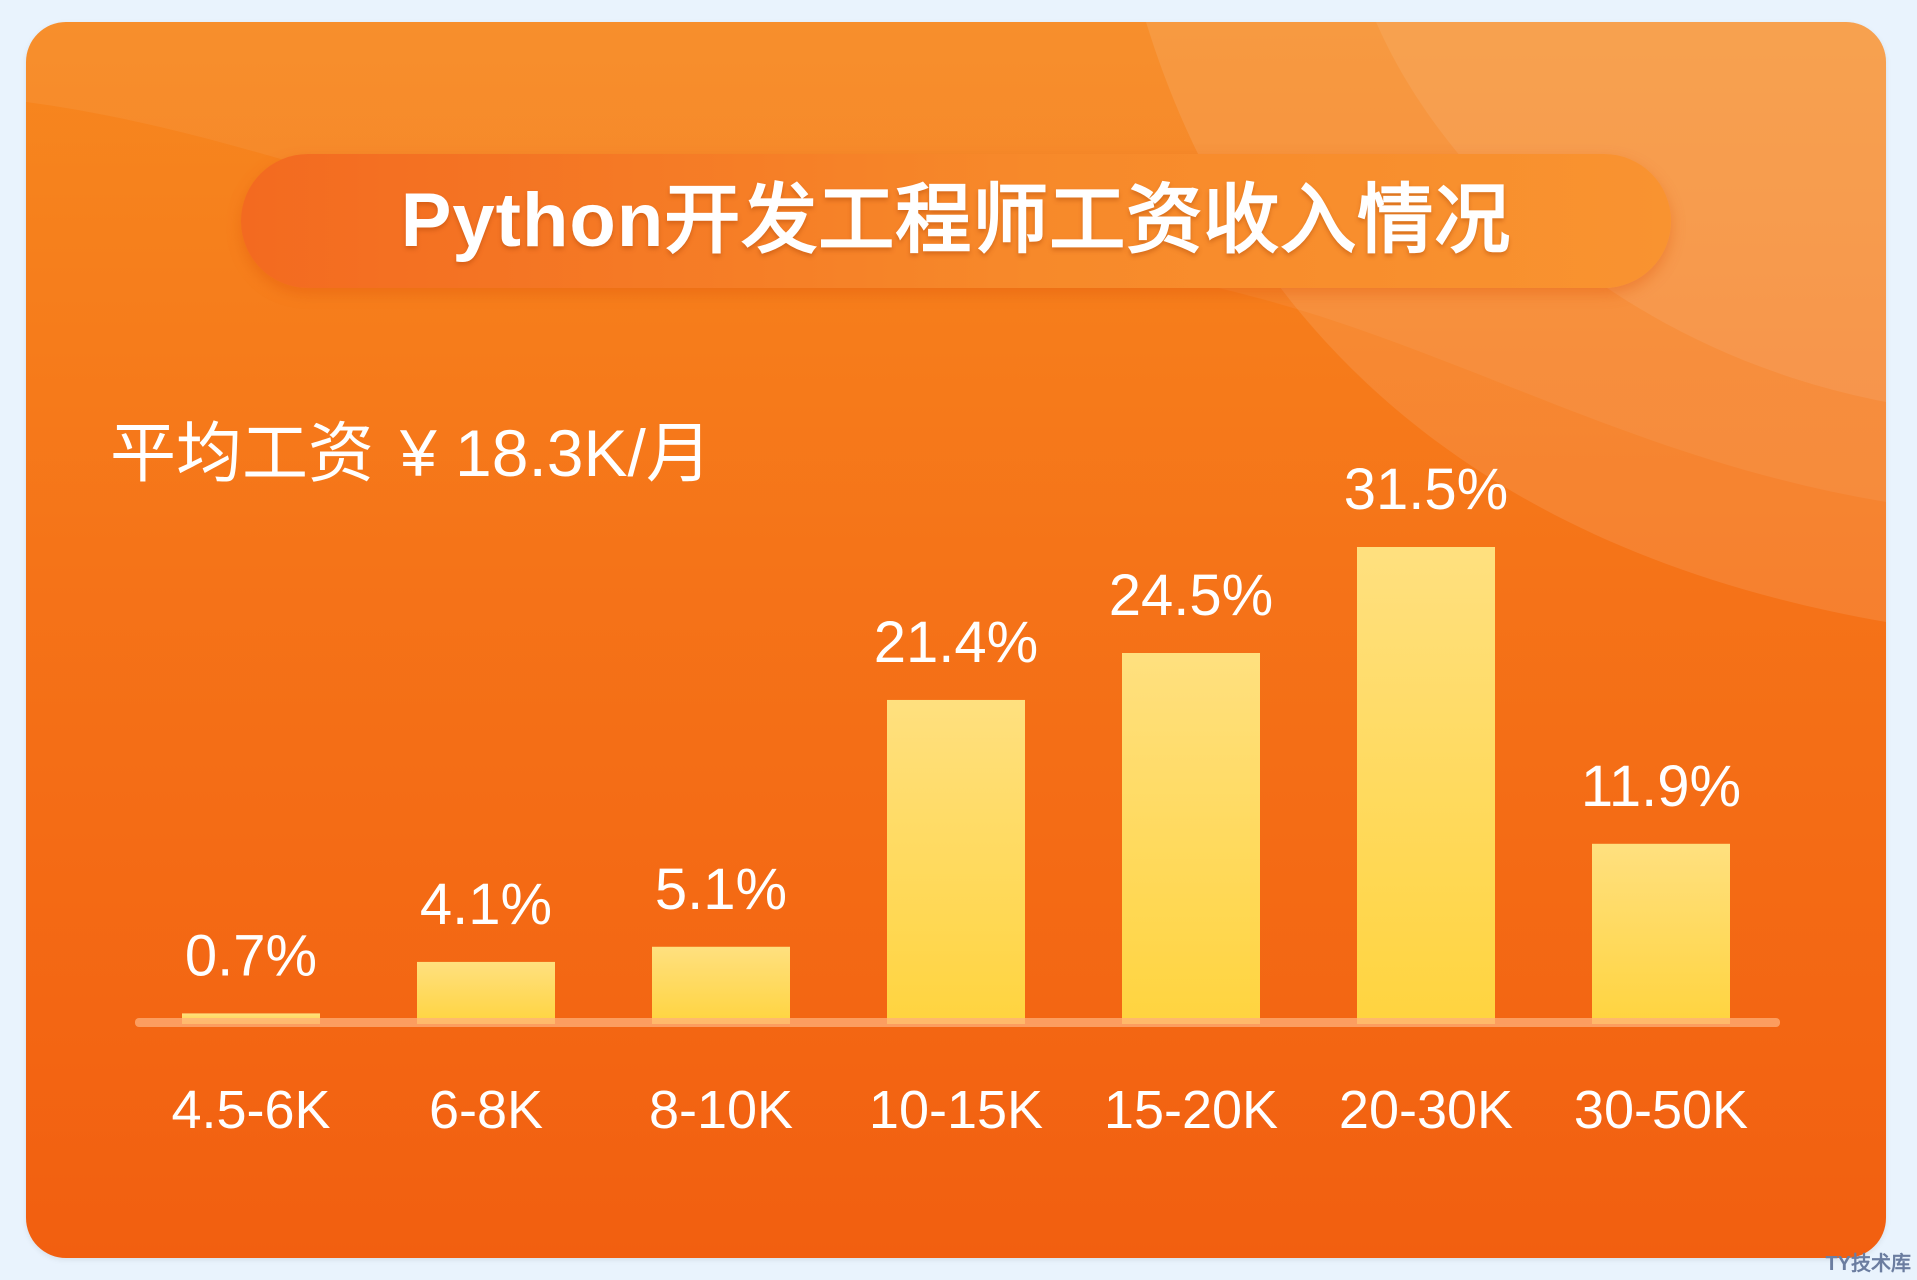 This screenshot has width=1917, height=1280. I want to click on value-label-4.5-6K: 0.7%, so click(251, 955).